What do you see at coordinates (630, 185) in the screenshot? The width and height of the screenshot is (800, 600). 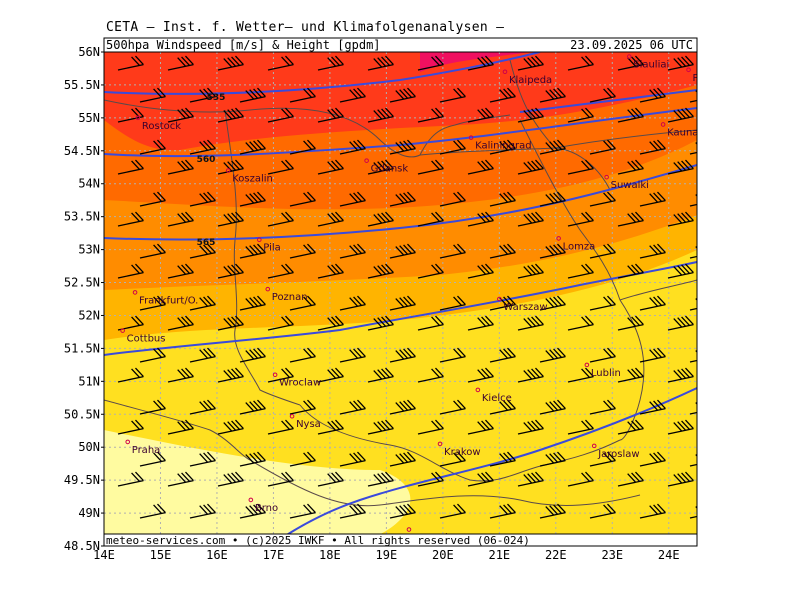 I see `city-label: Suwalki` at bounding box center [630, 185].